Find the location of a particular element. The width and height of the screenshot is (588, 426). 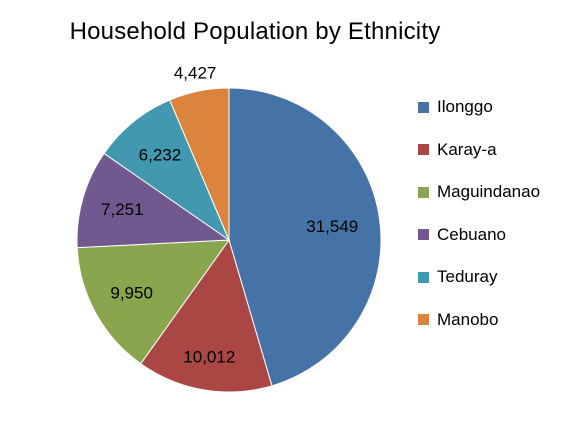

legend-label: Karay-a is located at coordinates (467, 149).